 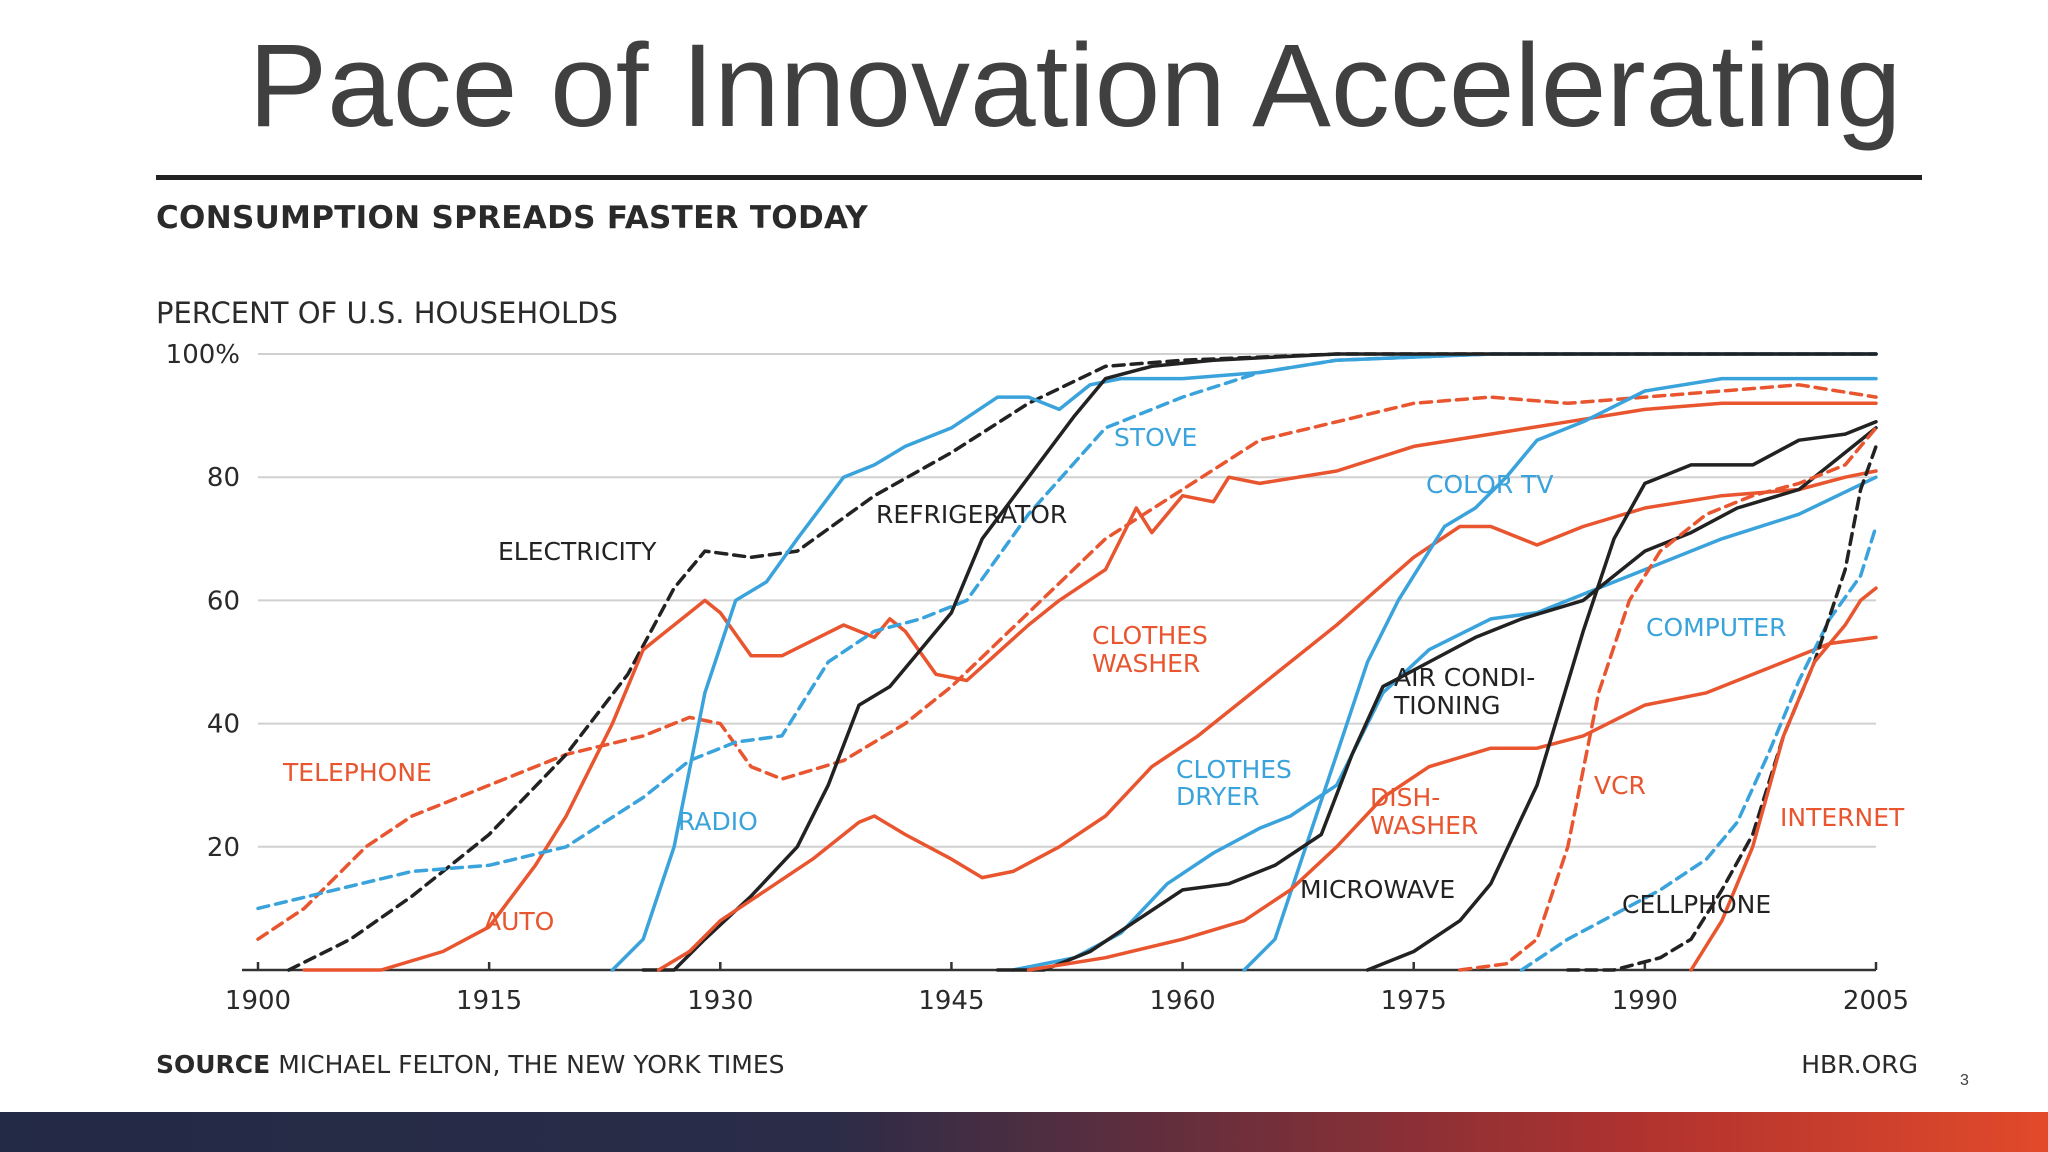 What do you see at coordinates (213, 1064) in the screenshot?
I see `source-label: SOURCE` at bounding box center [213, 1064].